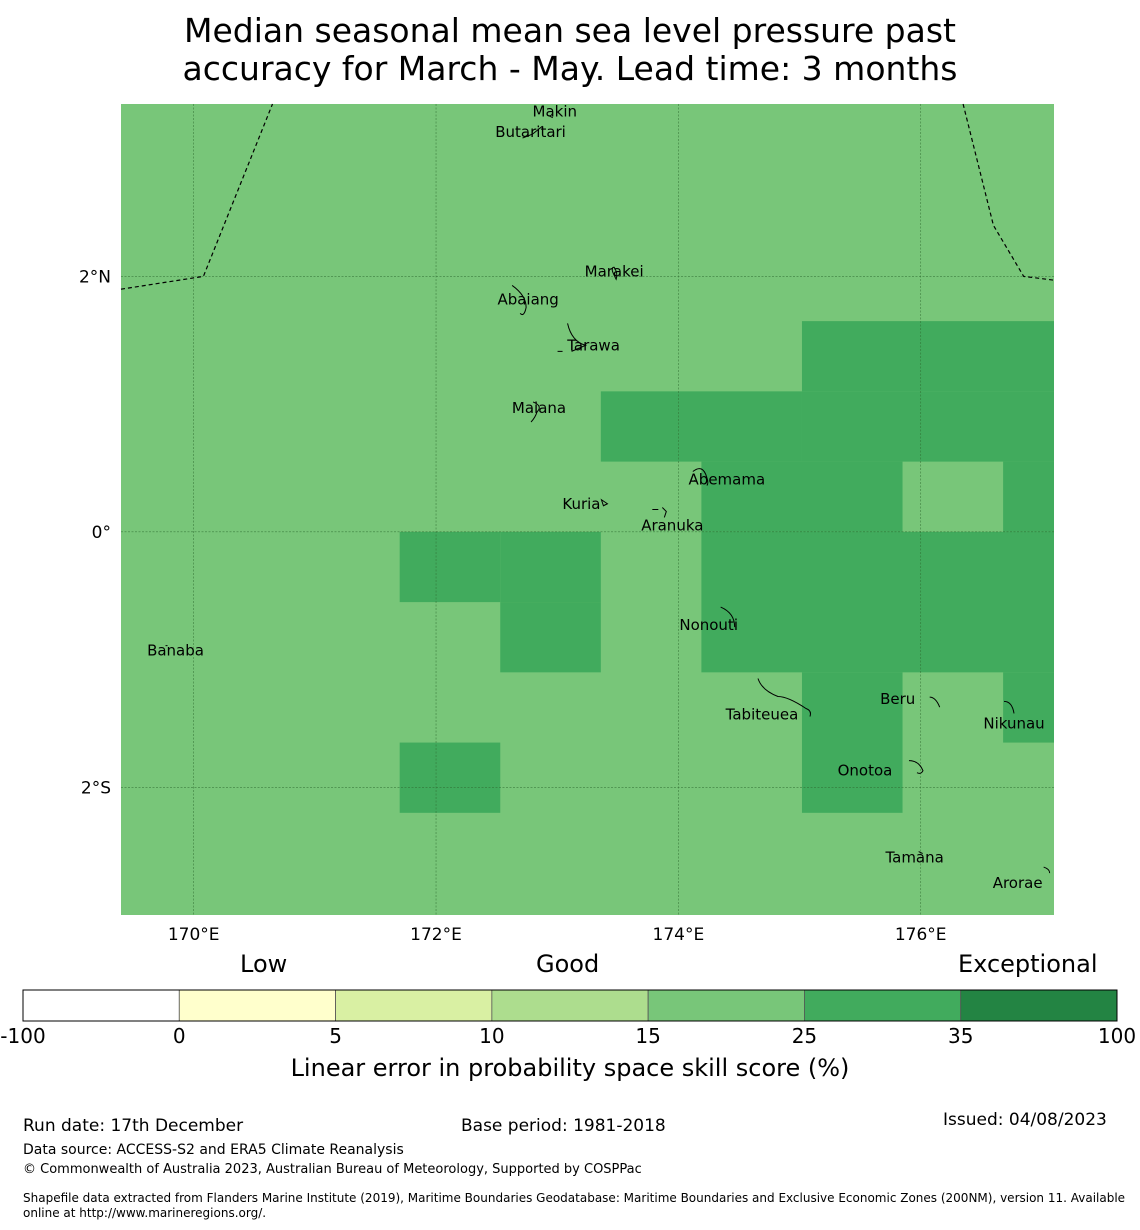  What do you see at coordinates (708, 625) in the screenshot?
I see `island-label: Nonouti` at bounding box center [708, 625].